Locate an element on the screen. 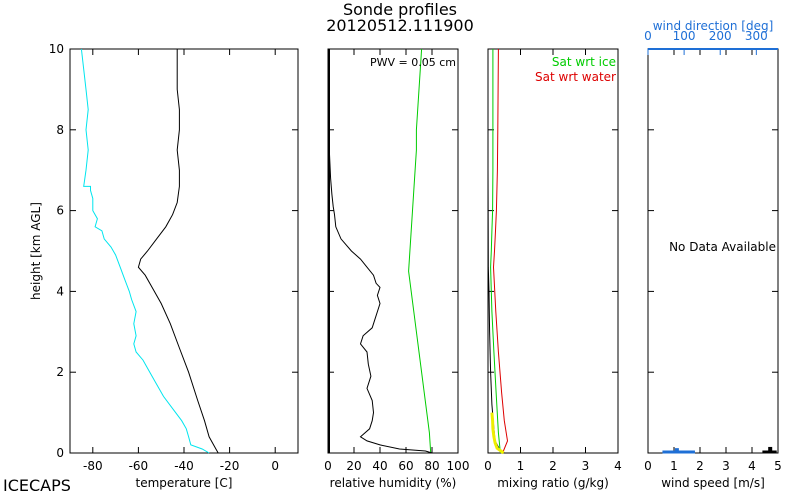  temperature-x-tick-label: 0 is located at coordinates (275, 466).